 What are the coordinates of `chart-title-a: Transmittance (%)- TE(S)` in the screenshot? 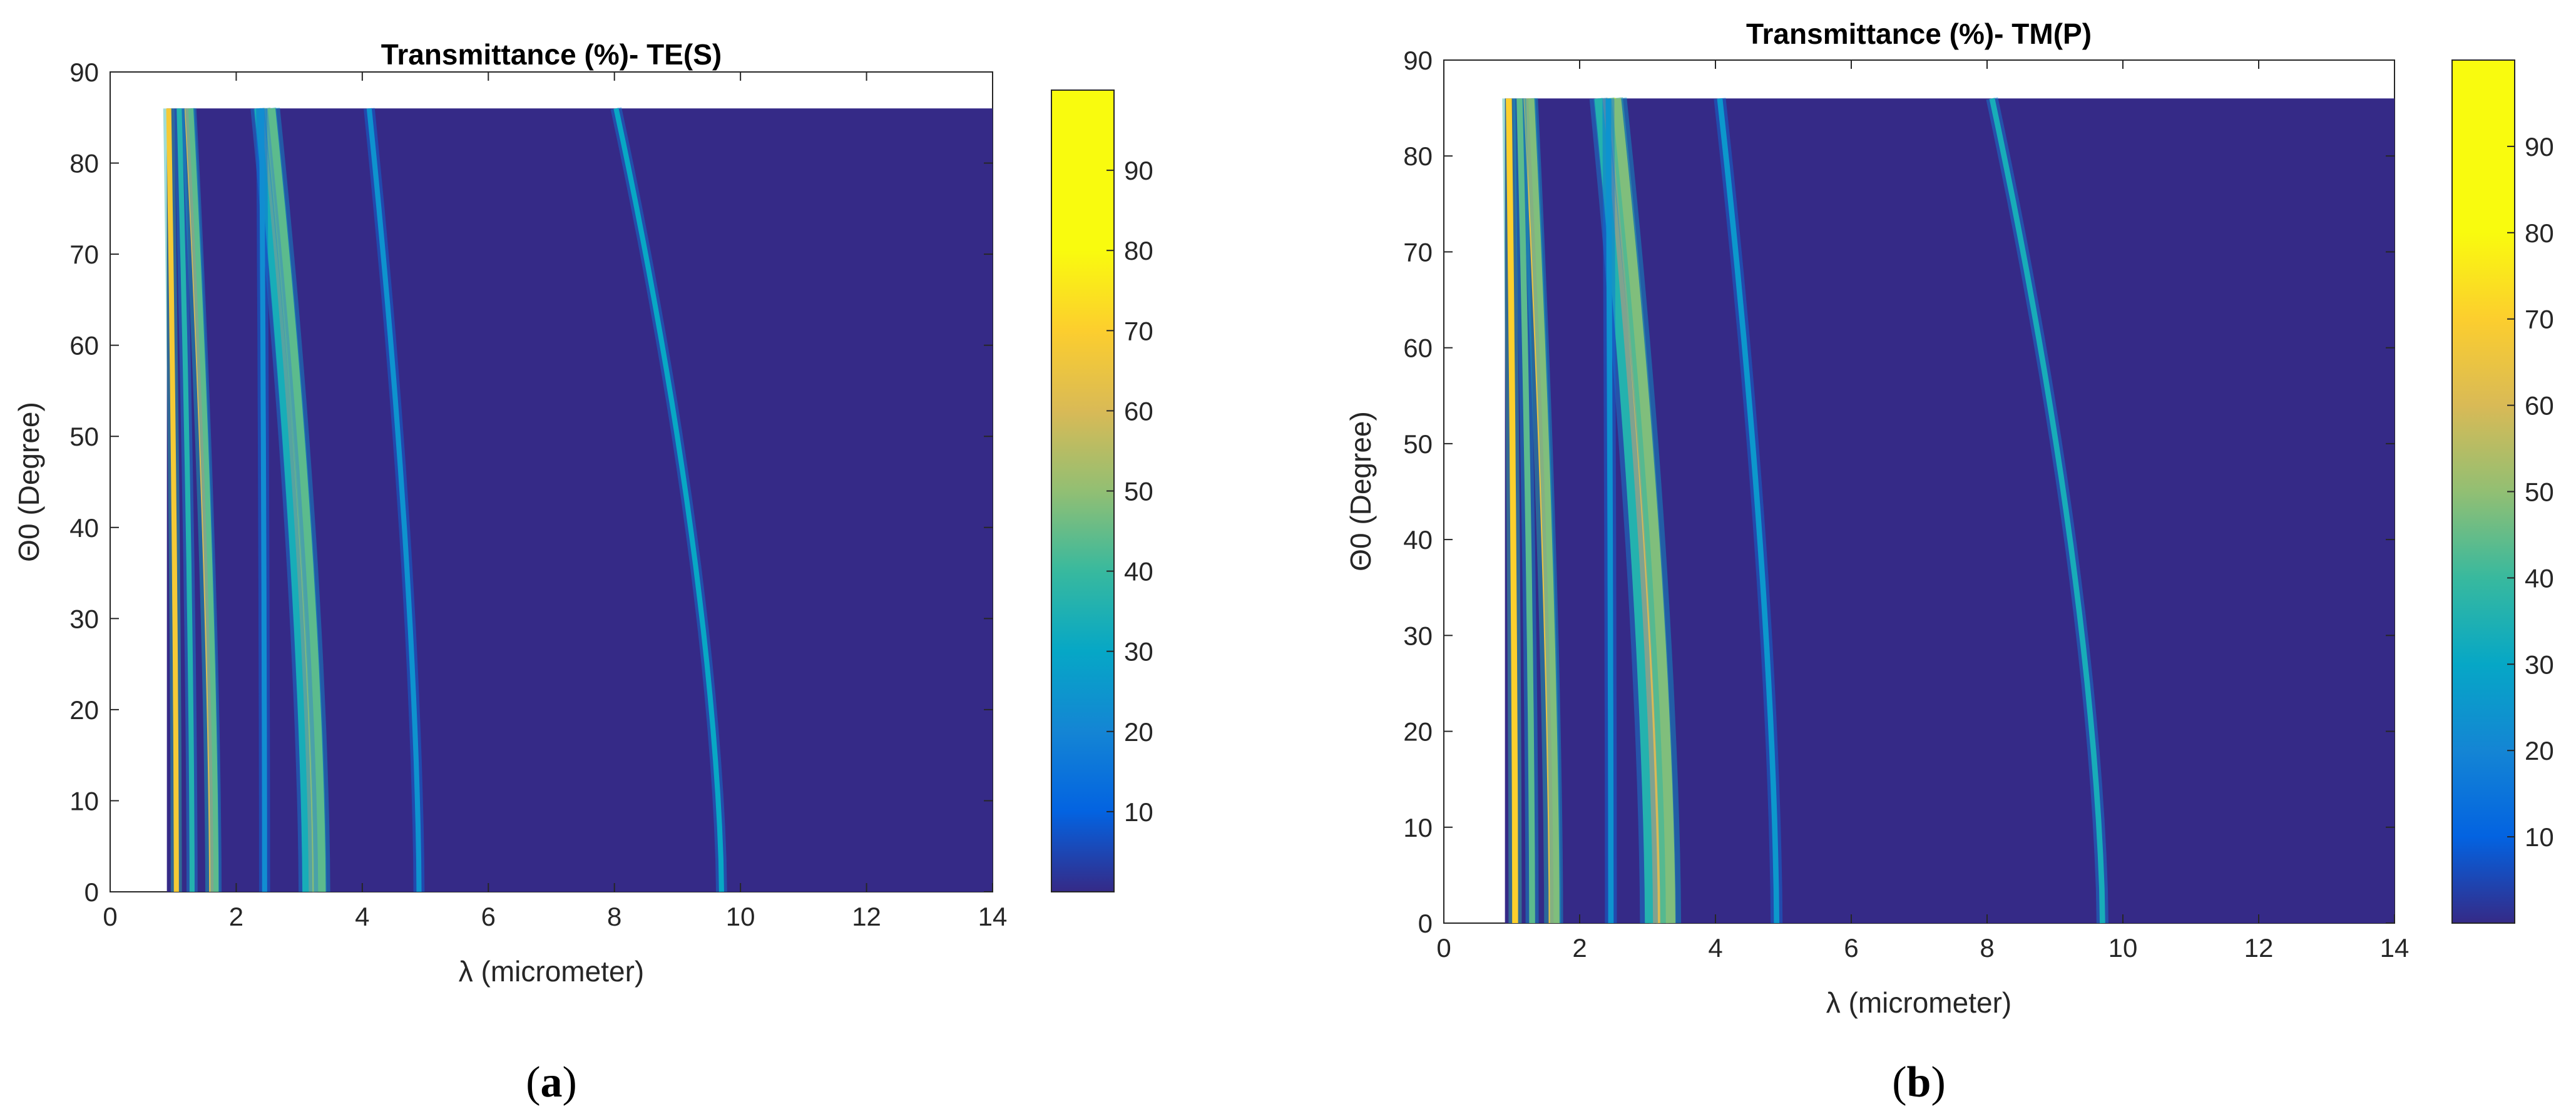 It's located at (551, 54).